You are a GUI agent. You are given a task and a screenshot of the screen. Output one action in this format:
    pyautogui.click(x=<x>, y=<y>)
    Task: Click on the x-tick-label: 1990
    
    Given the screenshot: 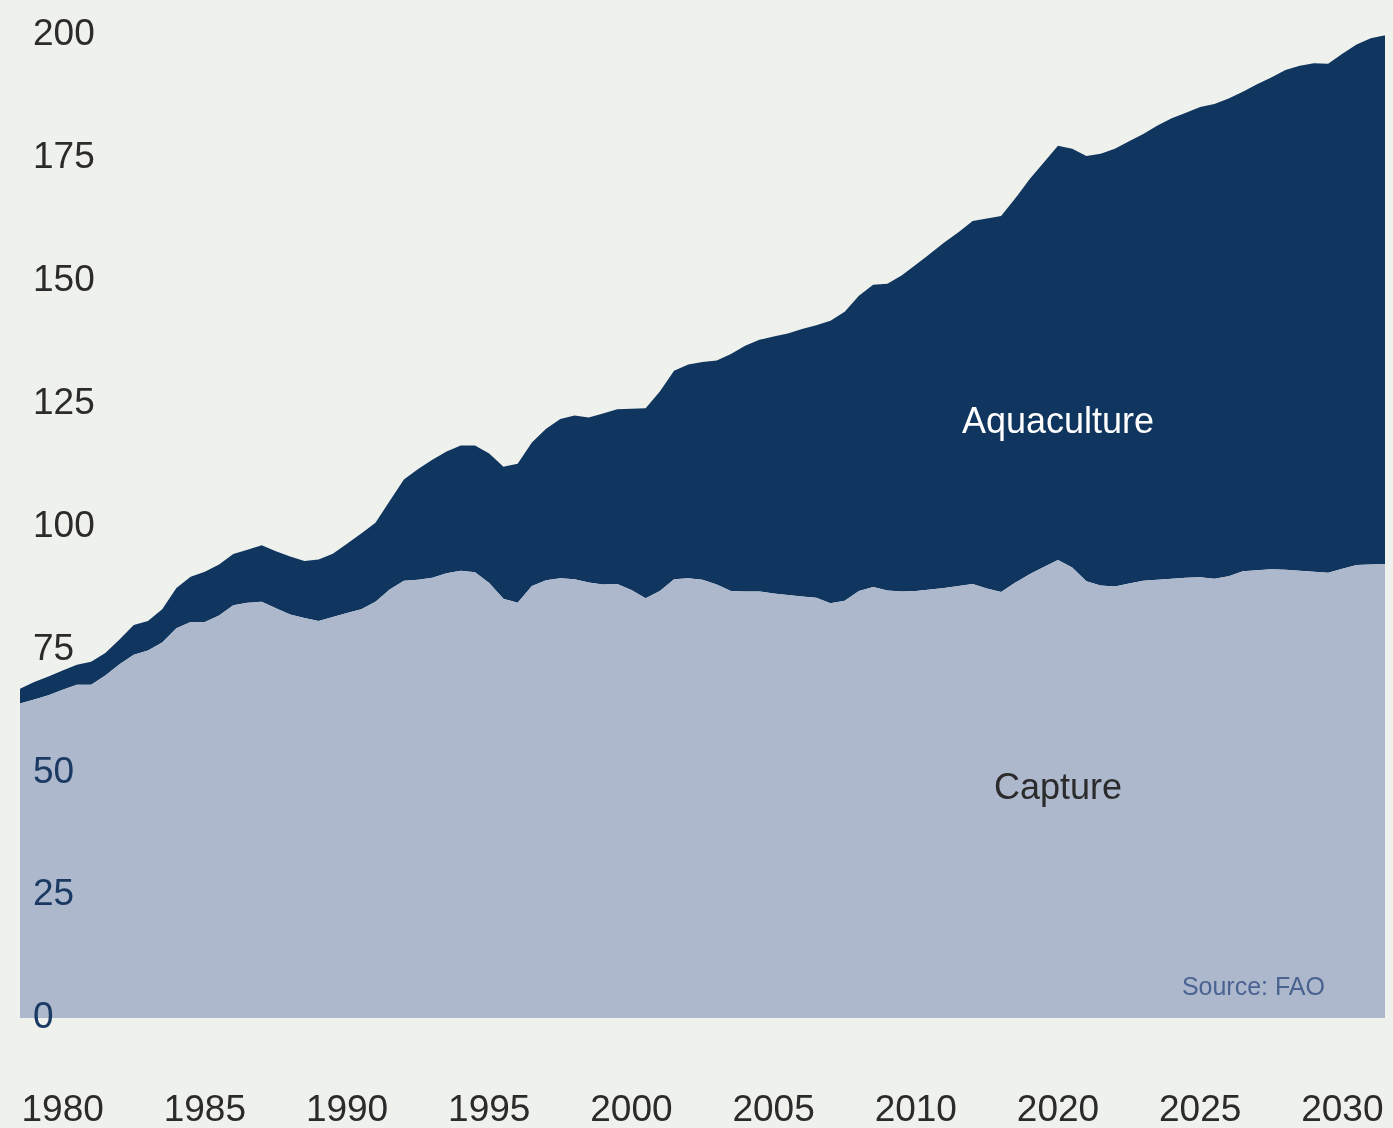 What is the action you would take?
    pyautogui.click(x=347, y=1108)
    